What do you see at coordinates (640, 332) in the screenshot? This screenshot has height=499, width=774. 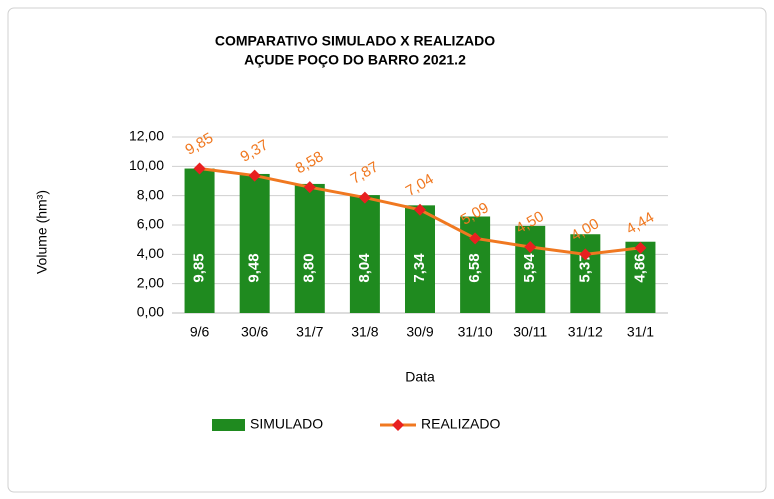 I see `x-tick-label: 31/1` at bounding box center [640, 332].